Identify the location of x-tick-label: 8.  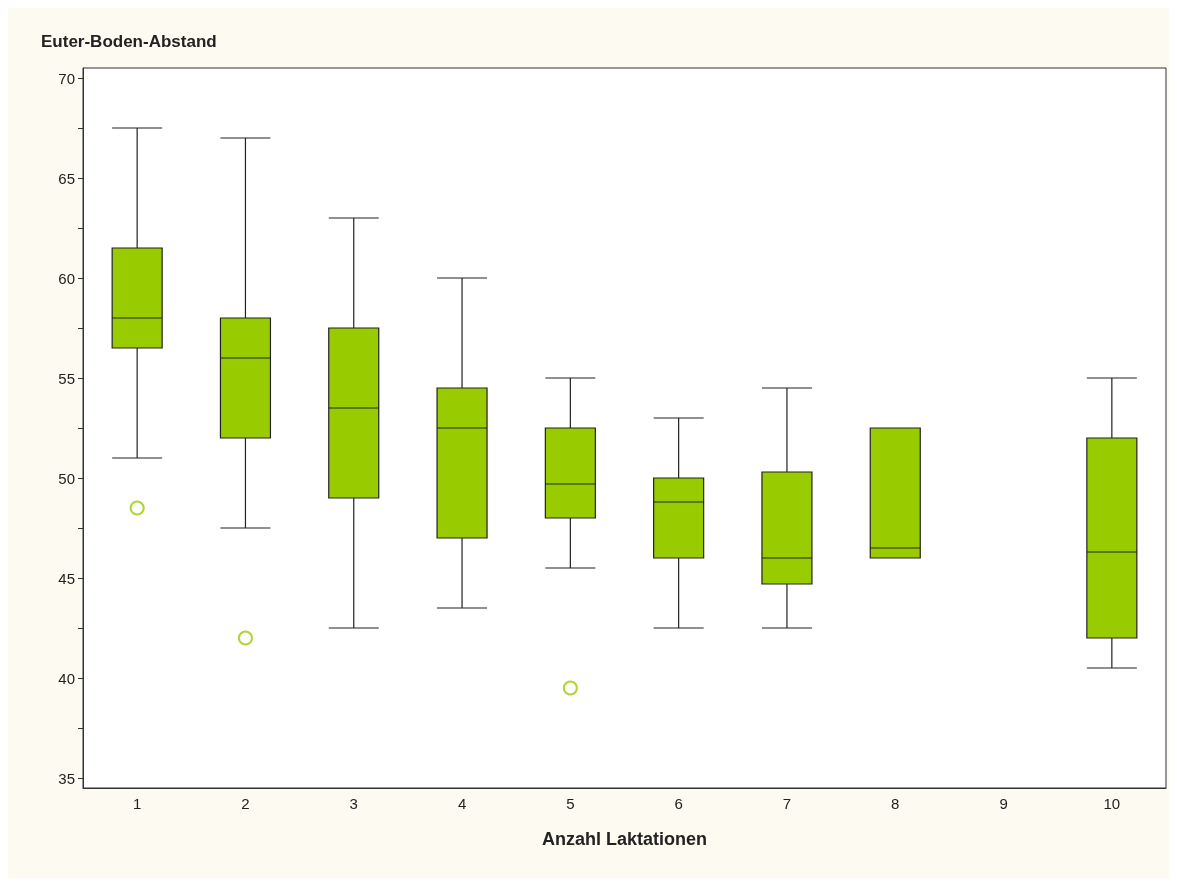
(895, 803).